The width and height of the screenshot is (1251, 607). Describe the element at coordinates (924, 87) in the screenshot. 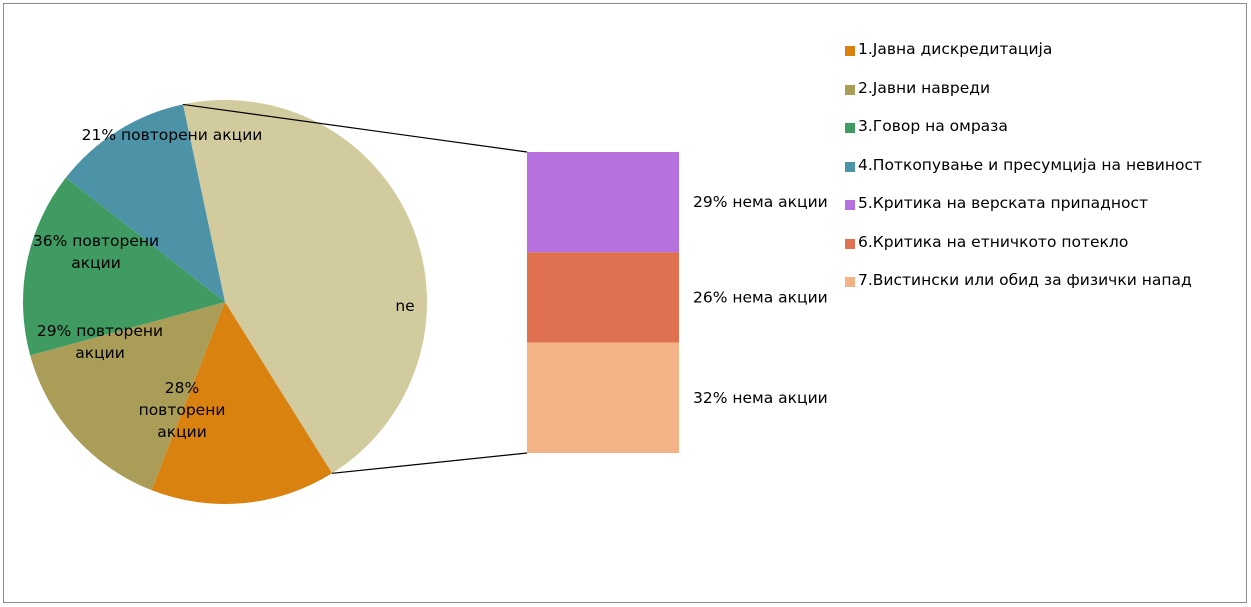

I see `legend-label: 2.Јавни навреди` at that location.